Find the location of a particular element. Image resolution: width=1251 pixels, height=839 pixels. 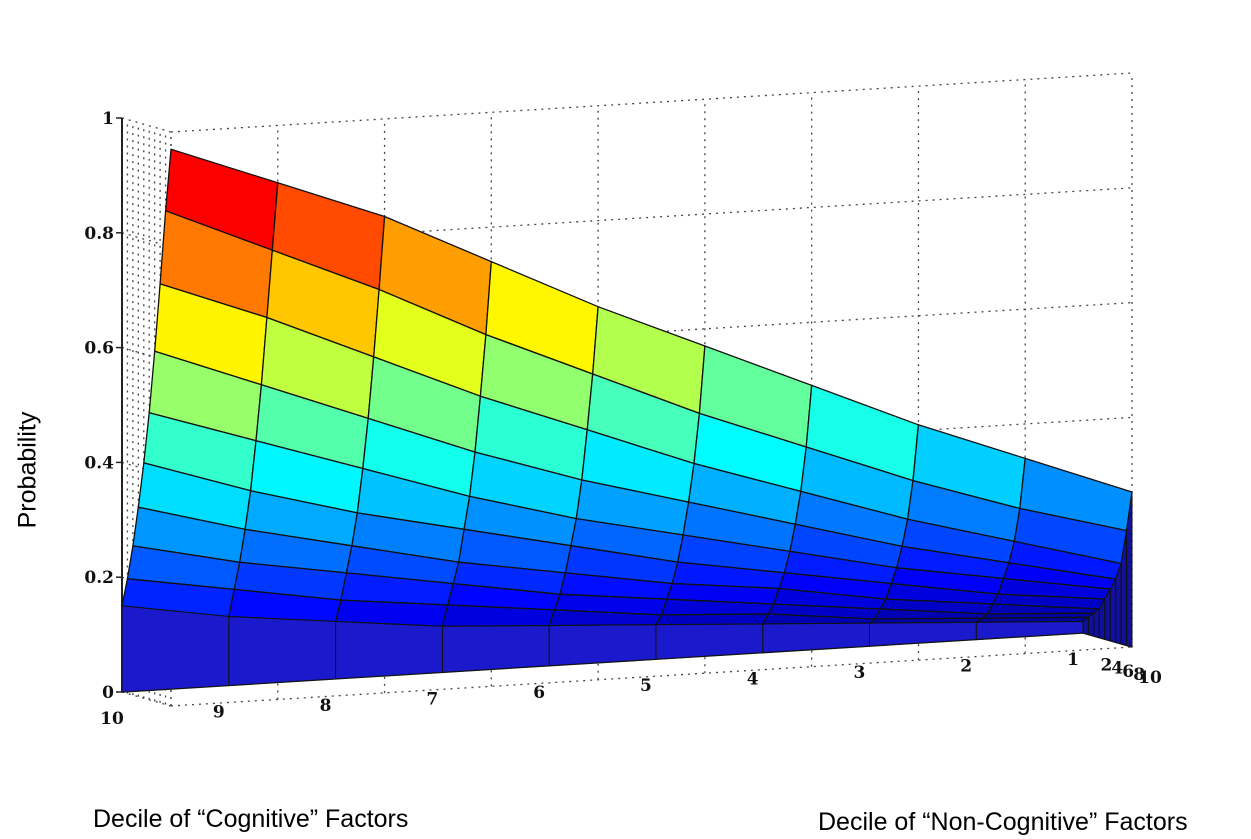

z-tick-label: 1 is located at coordinates (108, 119).